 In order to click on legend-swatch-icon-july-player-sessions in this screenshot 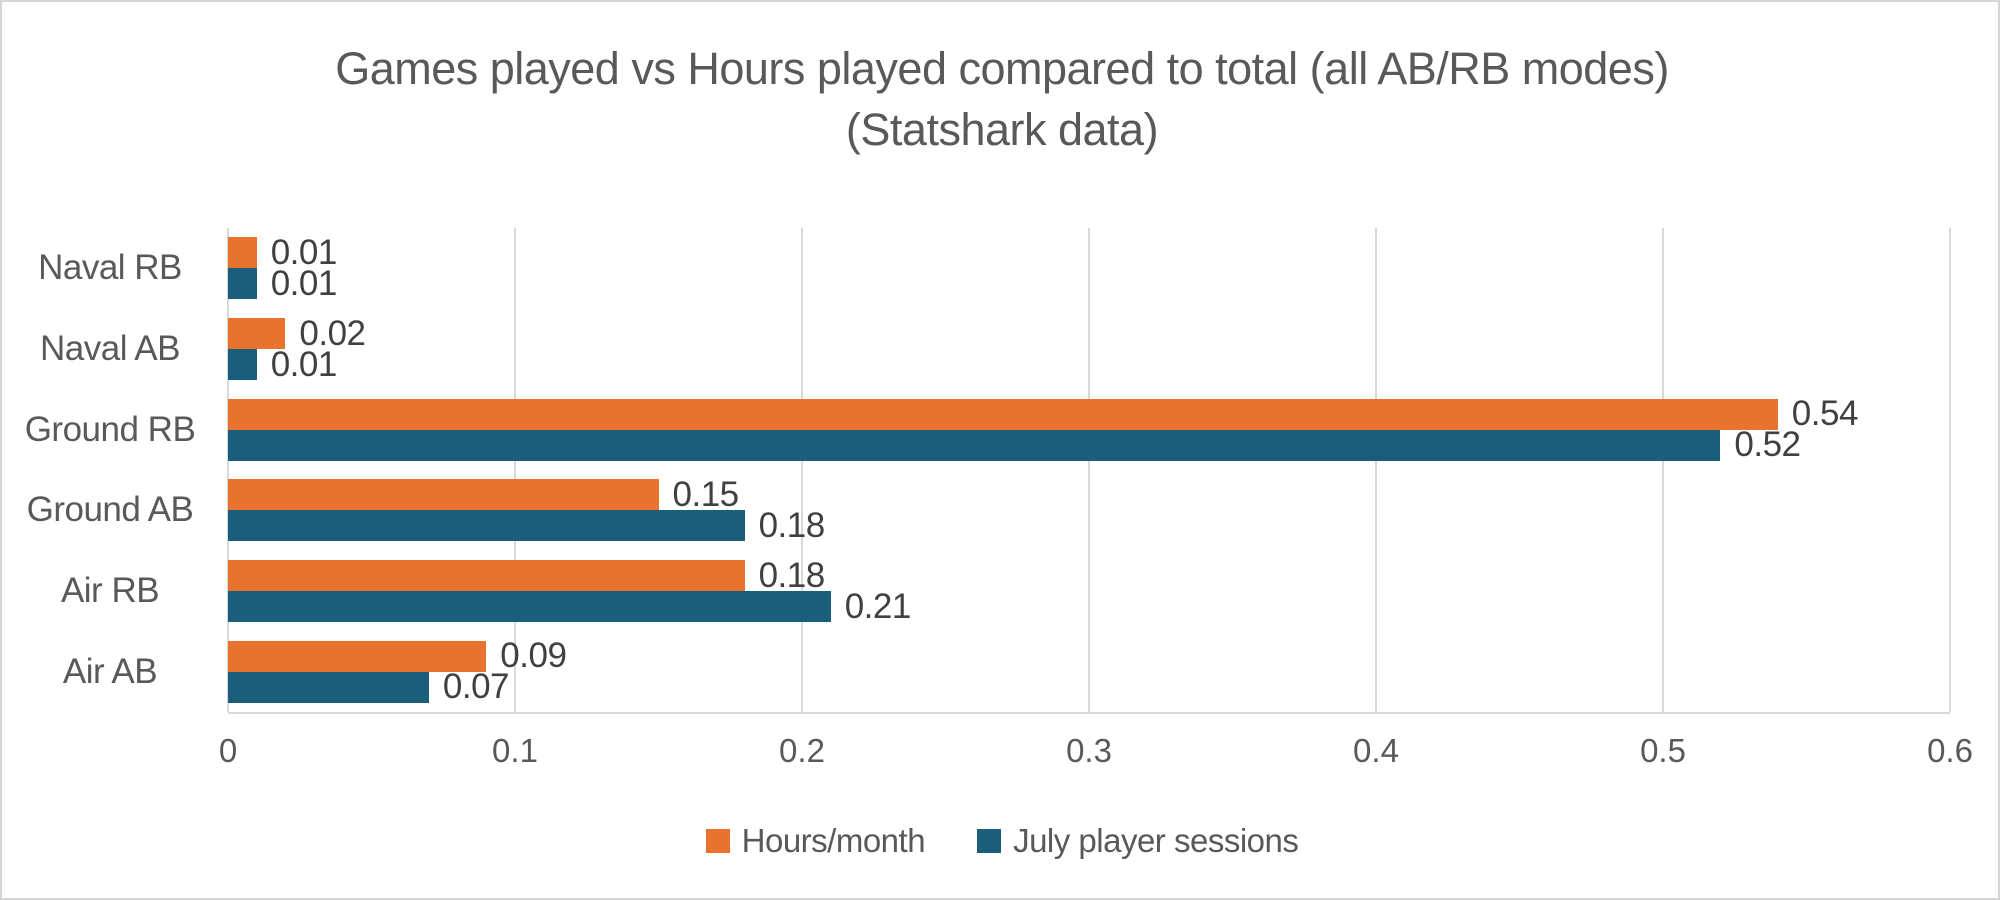, I will do `click(989, 841)`.